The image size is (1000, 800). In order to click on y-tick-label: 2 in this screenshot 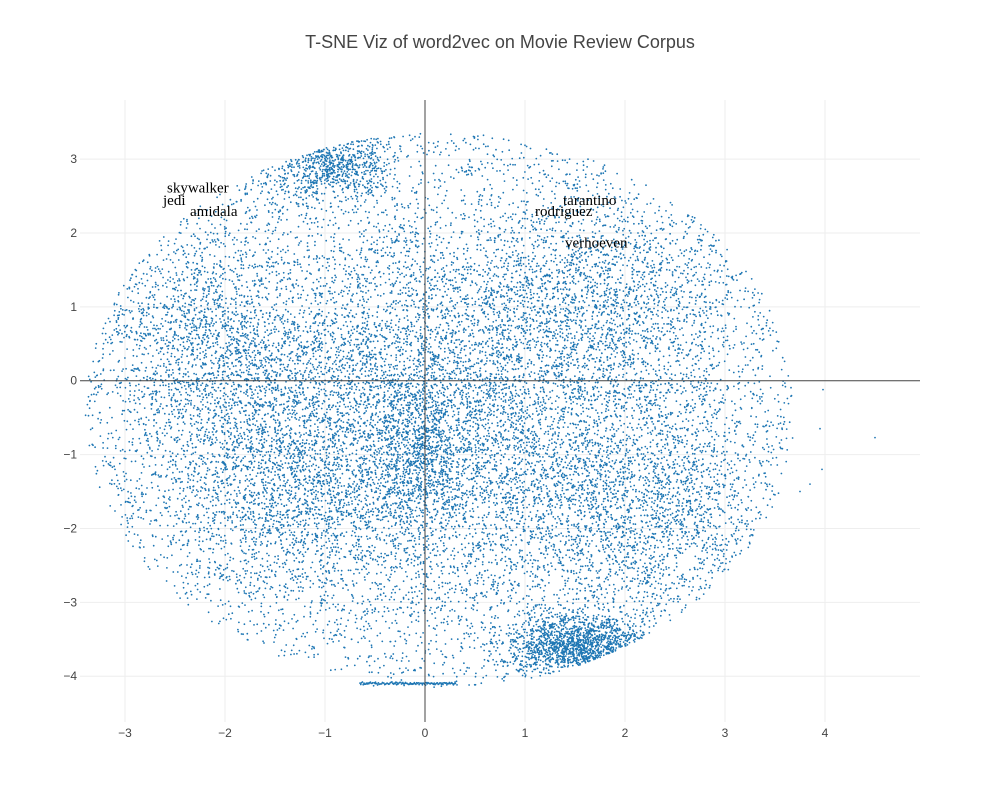, I will do `click(73, 233)`.